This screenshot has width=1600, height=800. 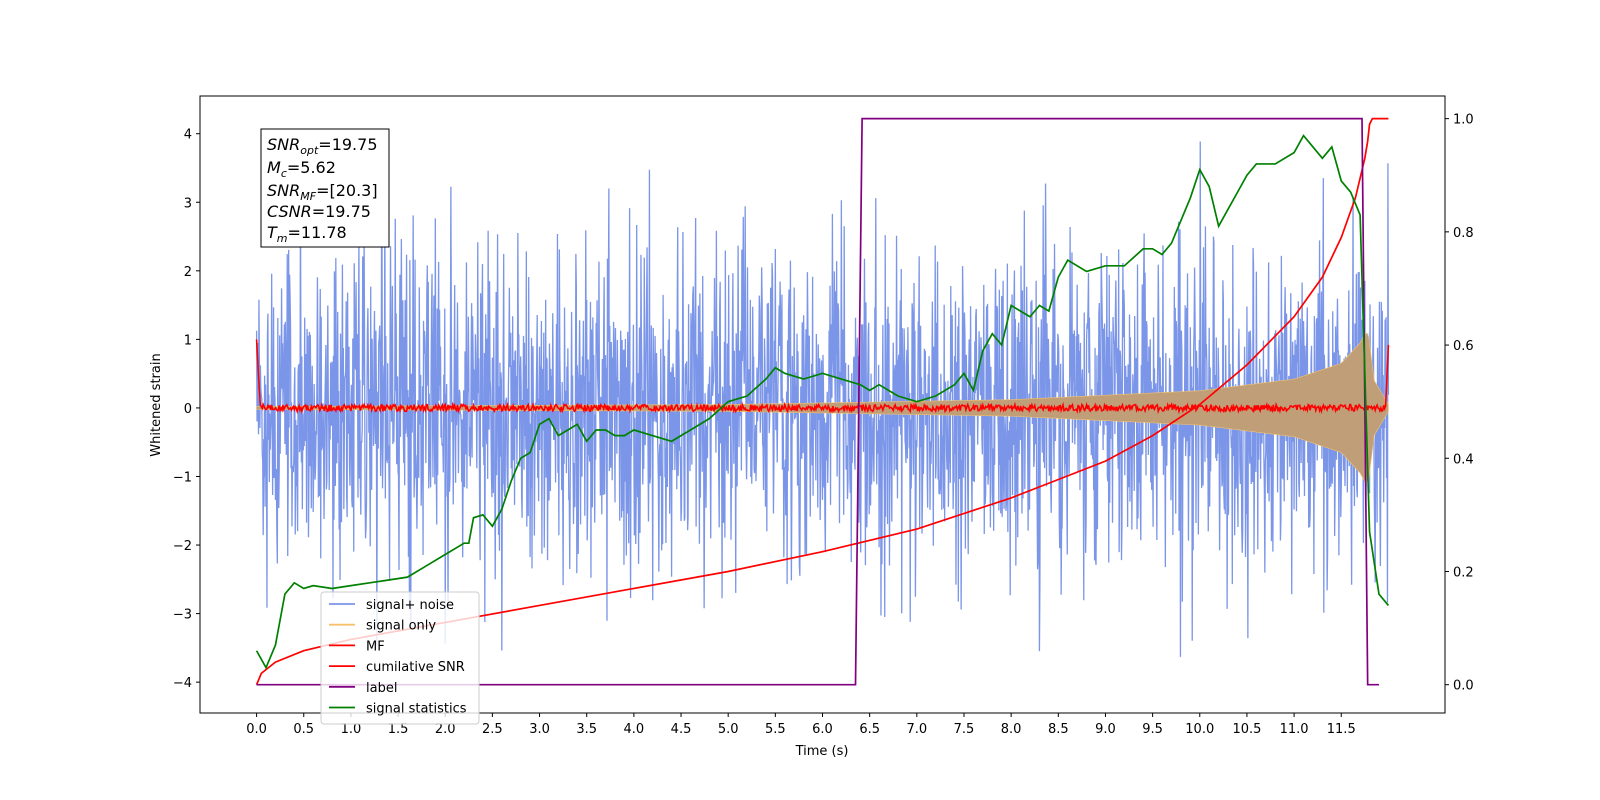 I want to click on x-tick-label: 9.5, so click(x=1152, y=729).